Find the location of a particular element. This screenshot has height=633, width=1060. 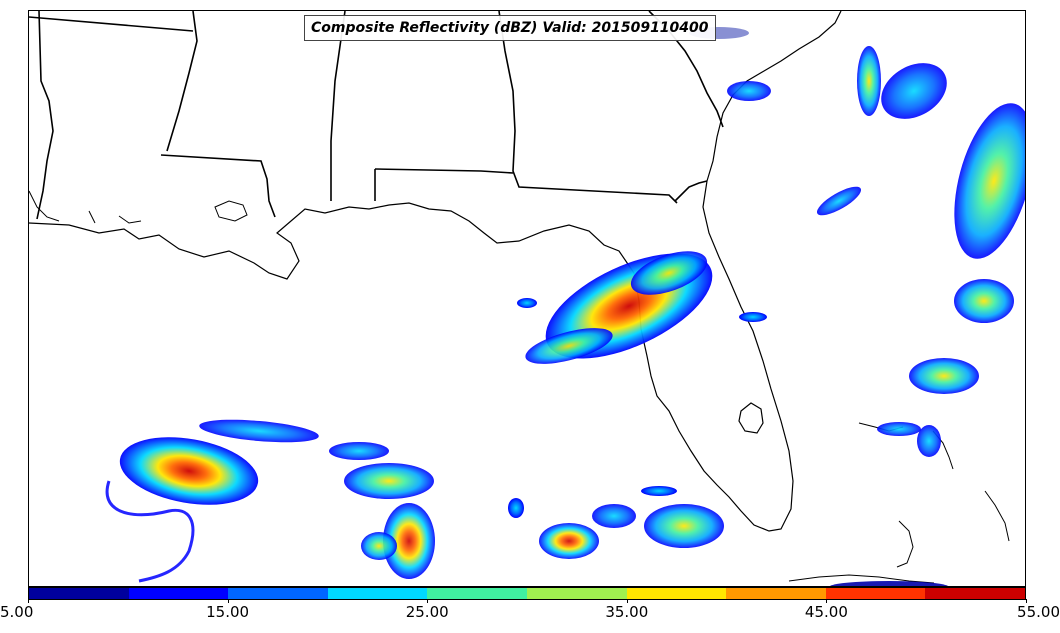

colorbar is located at coordinates (527, 593).